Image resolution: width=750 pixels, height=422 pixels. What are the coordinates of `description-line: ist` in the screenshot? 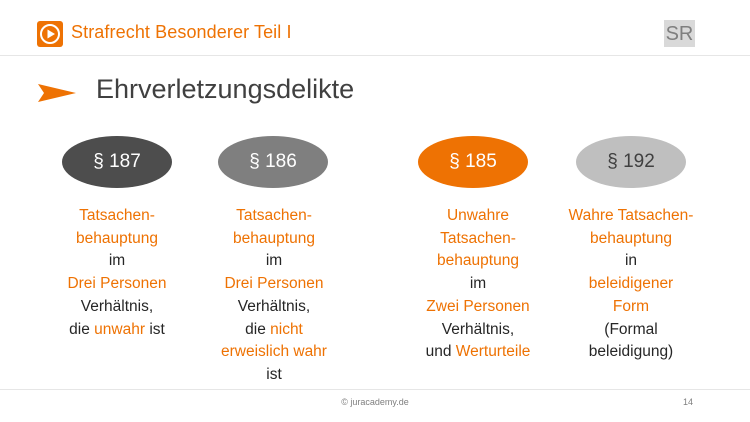 It's located at (274, 375).